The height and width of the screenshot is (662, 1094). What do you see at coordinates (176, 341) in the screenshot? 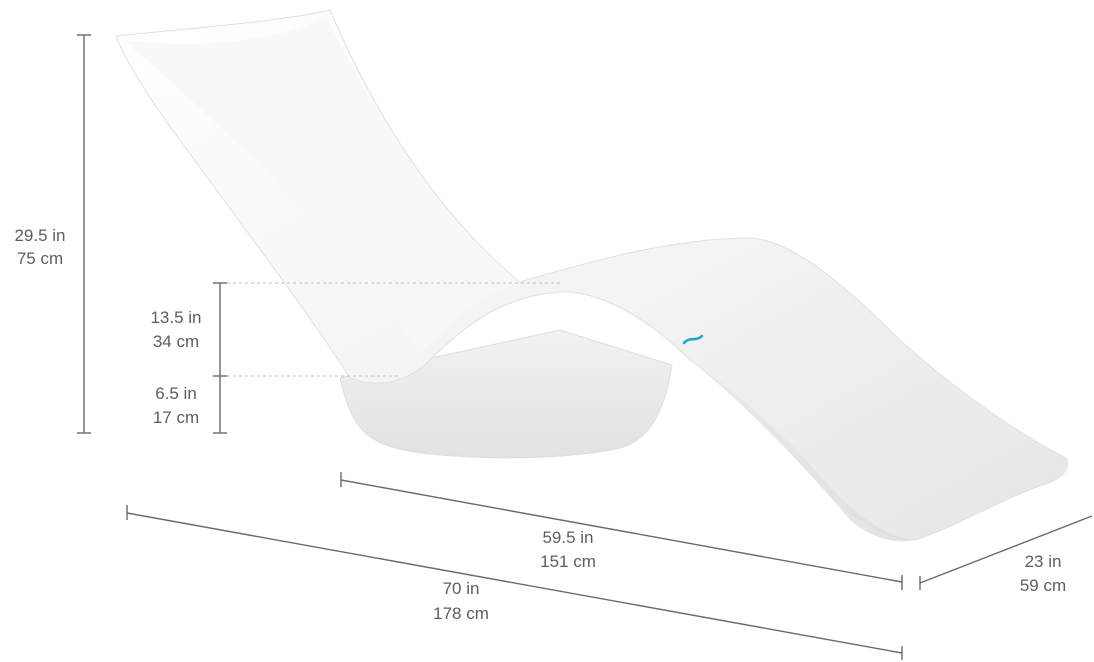
I see `seat-upper-metric: 34 cm` at bounding box center [176, 341].